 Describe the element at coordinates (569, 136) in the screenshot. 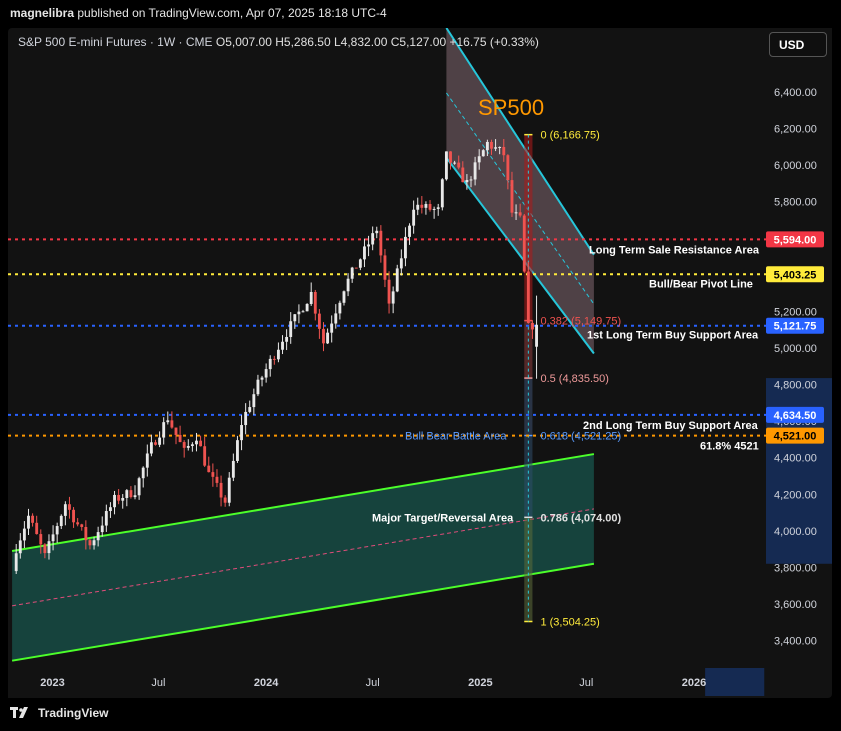

I see `fib-label: 0 (6,166.75)` at that location.